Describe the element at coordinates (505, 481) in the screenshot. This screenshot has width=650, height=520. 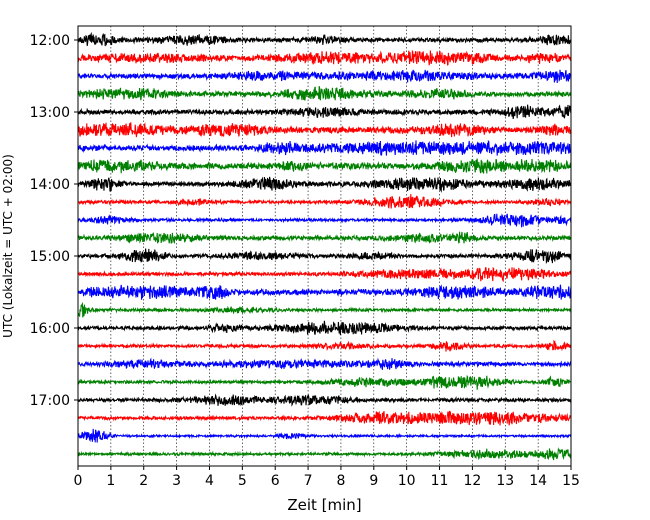
I see `x-tick-label: 13` at that location.